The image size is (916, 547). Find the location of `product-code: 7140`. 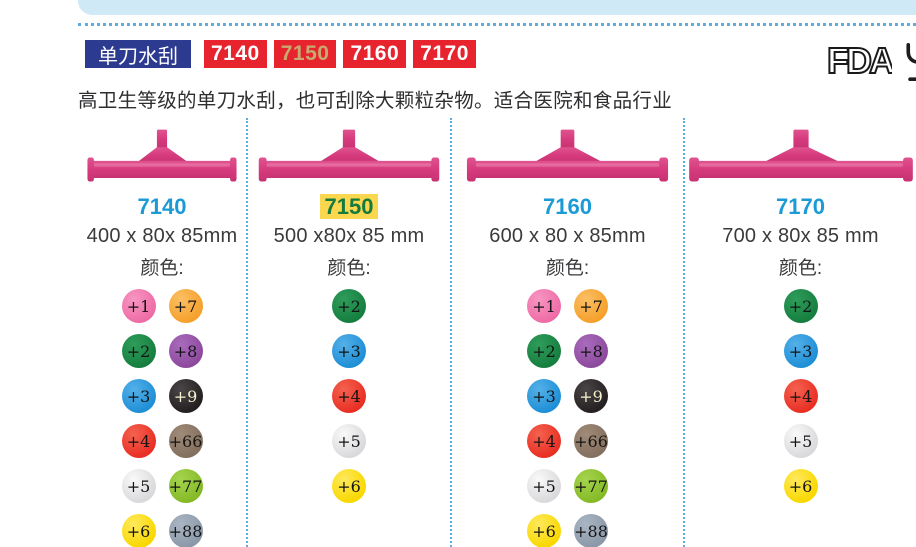

product-code: 7140 is located at coordinates (162, 206).